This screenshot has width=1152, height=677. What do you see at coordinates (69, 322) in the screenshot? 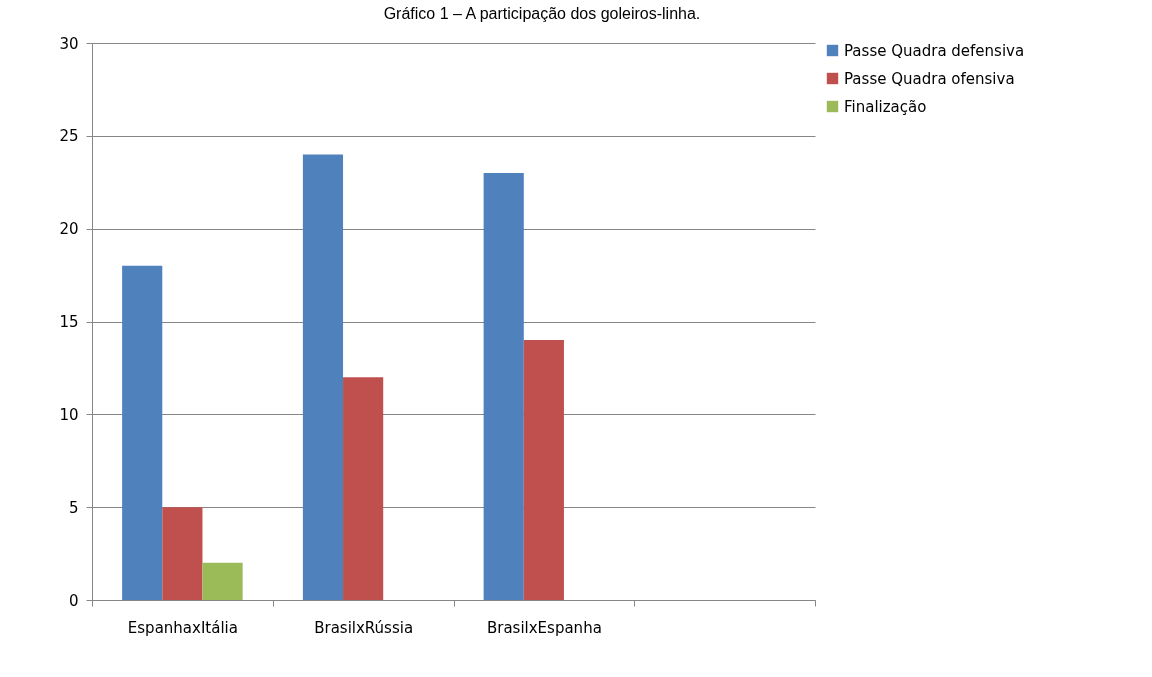
I see `y-tick-label: 15` at bounding box center [69, 322].